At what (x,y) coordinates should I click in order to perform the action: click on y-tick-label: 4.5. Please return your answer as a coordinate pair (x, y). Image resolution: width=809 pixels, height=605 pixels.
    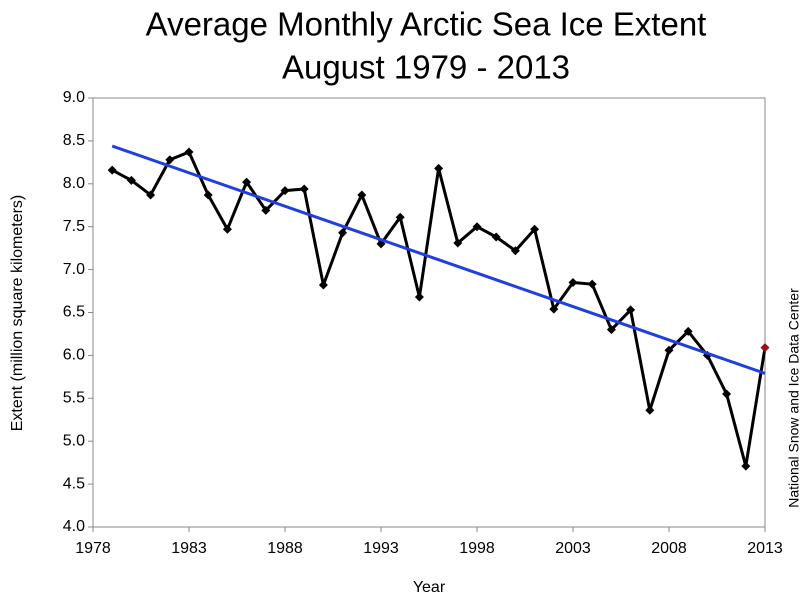
    Looking at the image, I should click on (74, 483).